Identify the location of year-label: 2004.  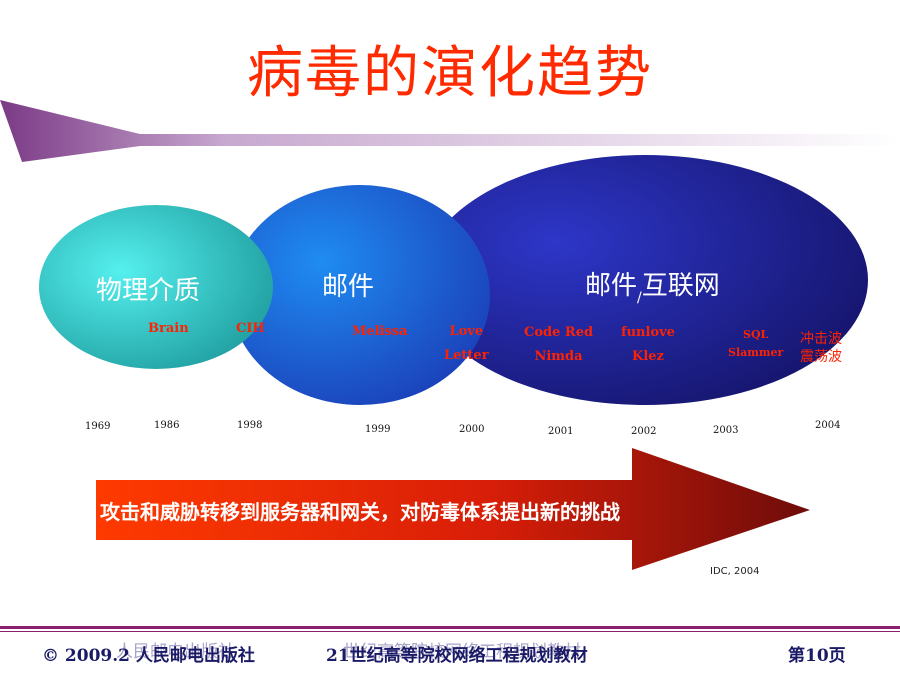
(828, 425).